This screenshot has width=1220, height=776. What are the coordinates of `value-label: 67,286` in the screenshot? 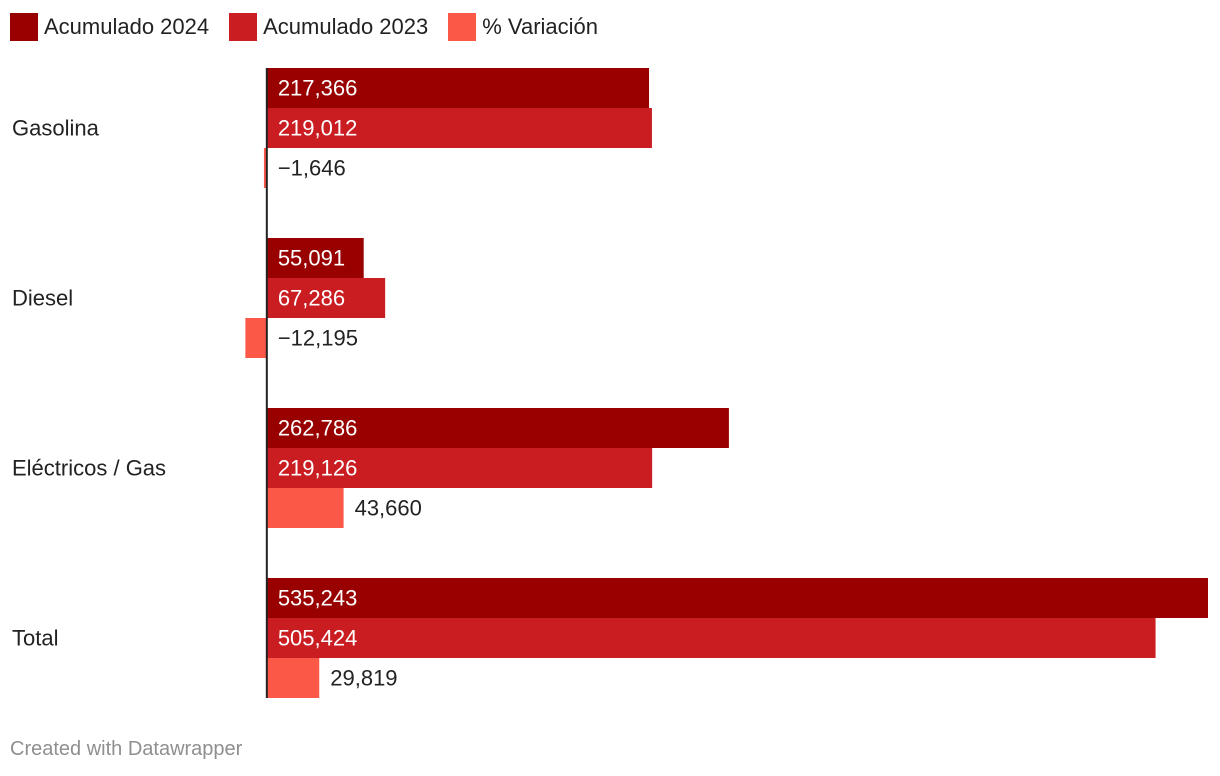 It's located at (311, 298).